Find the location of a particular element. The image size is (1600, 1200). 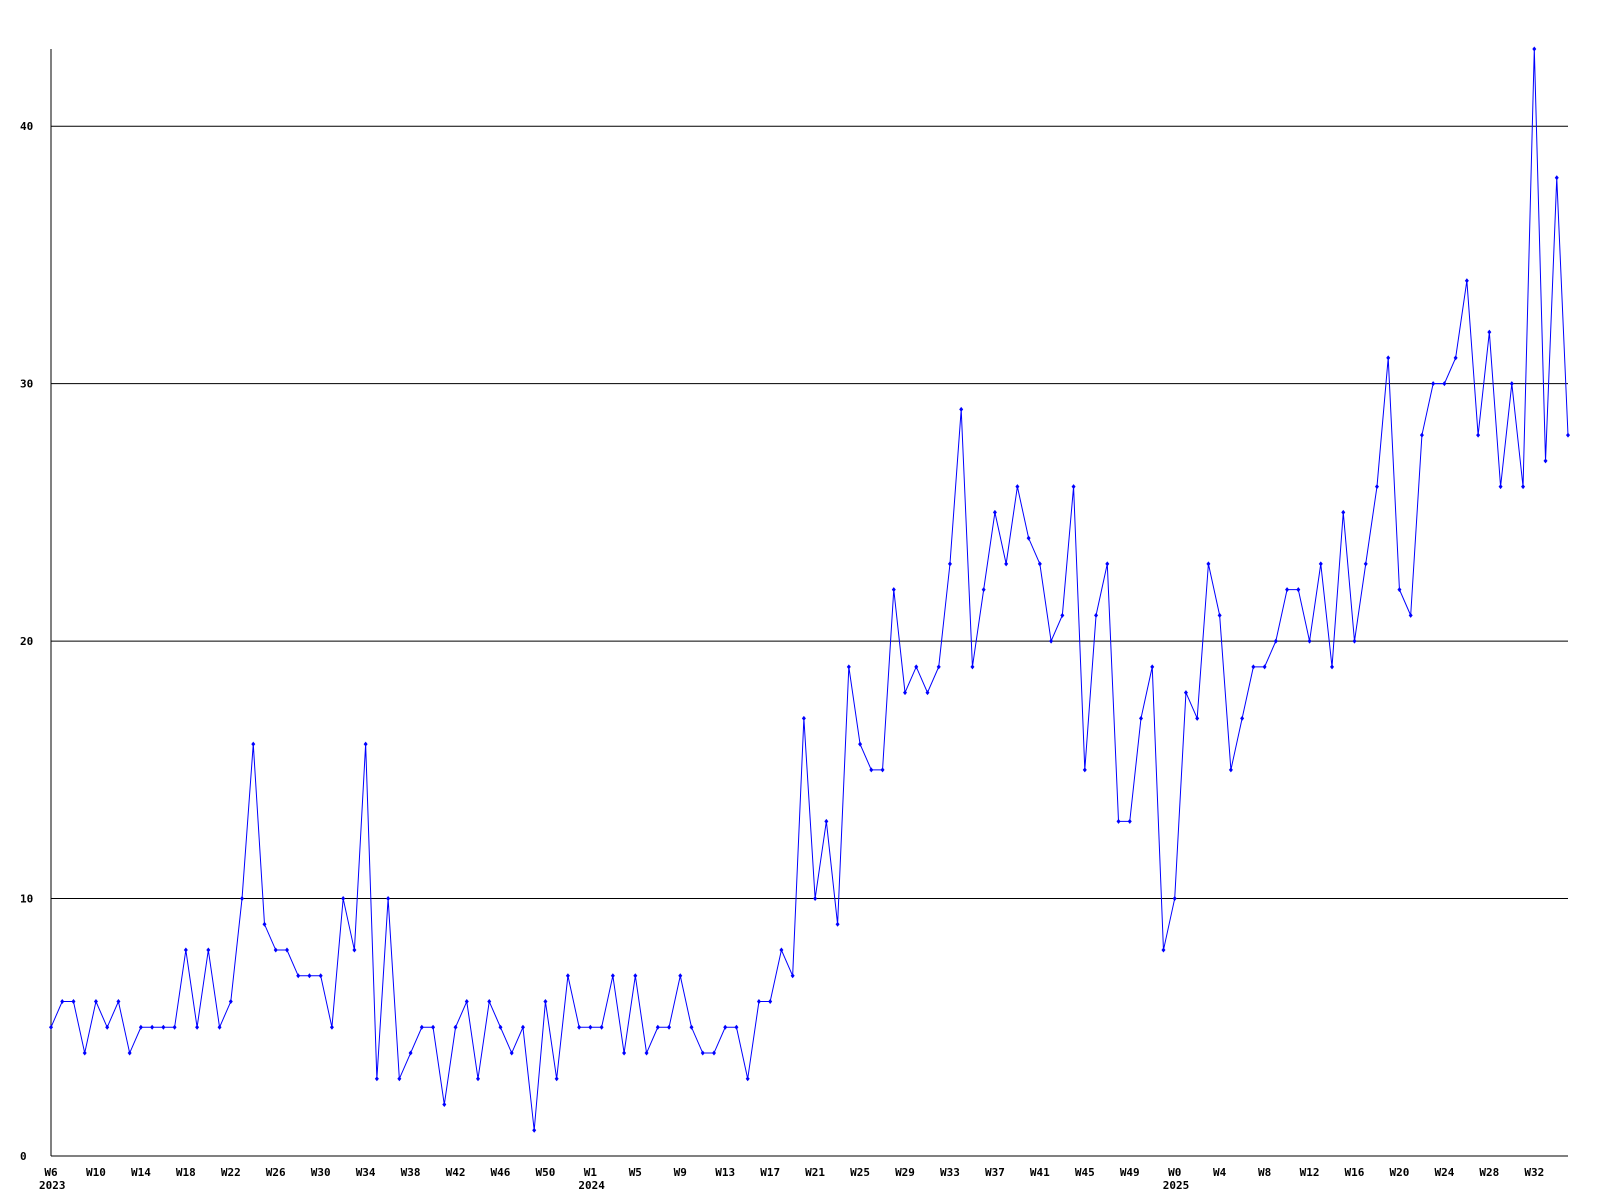

x-tick-label: W49 is located at coordinates (1130, 1172).